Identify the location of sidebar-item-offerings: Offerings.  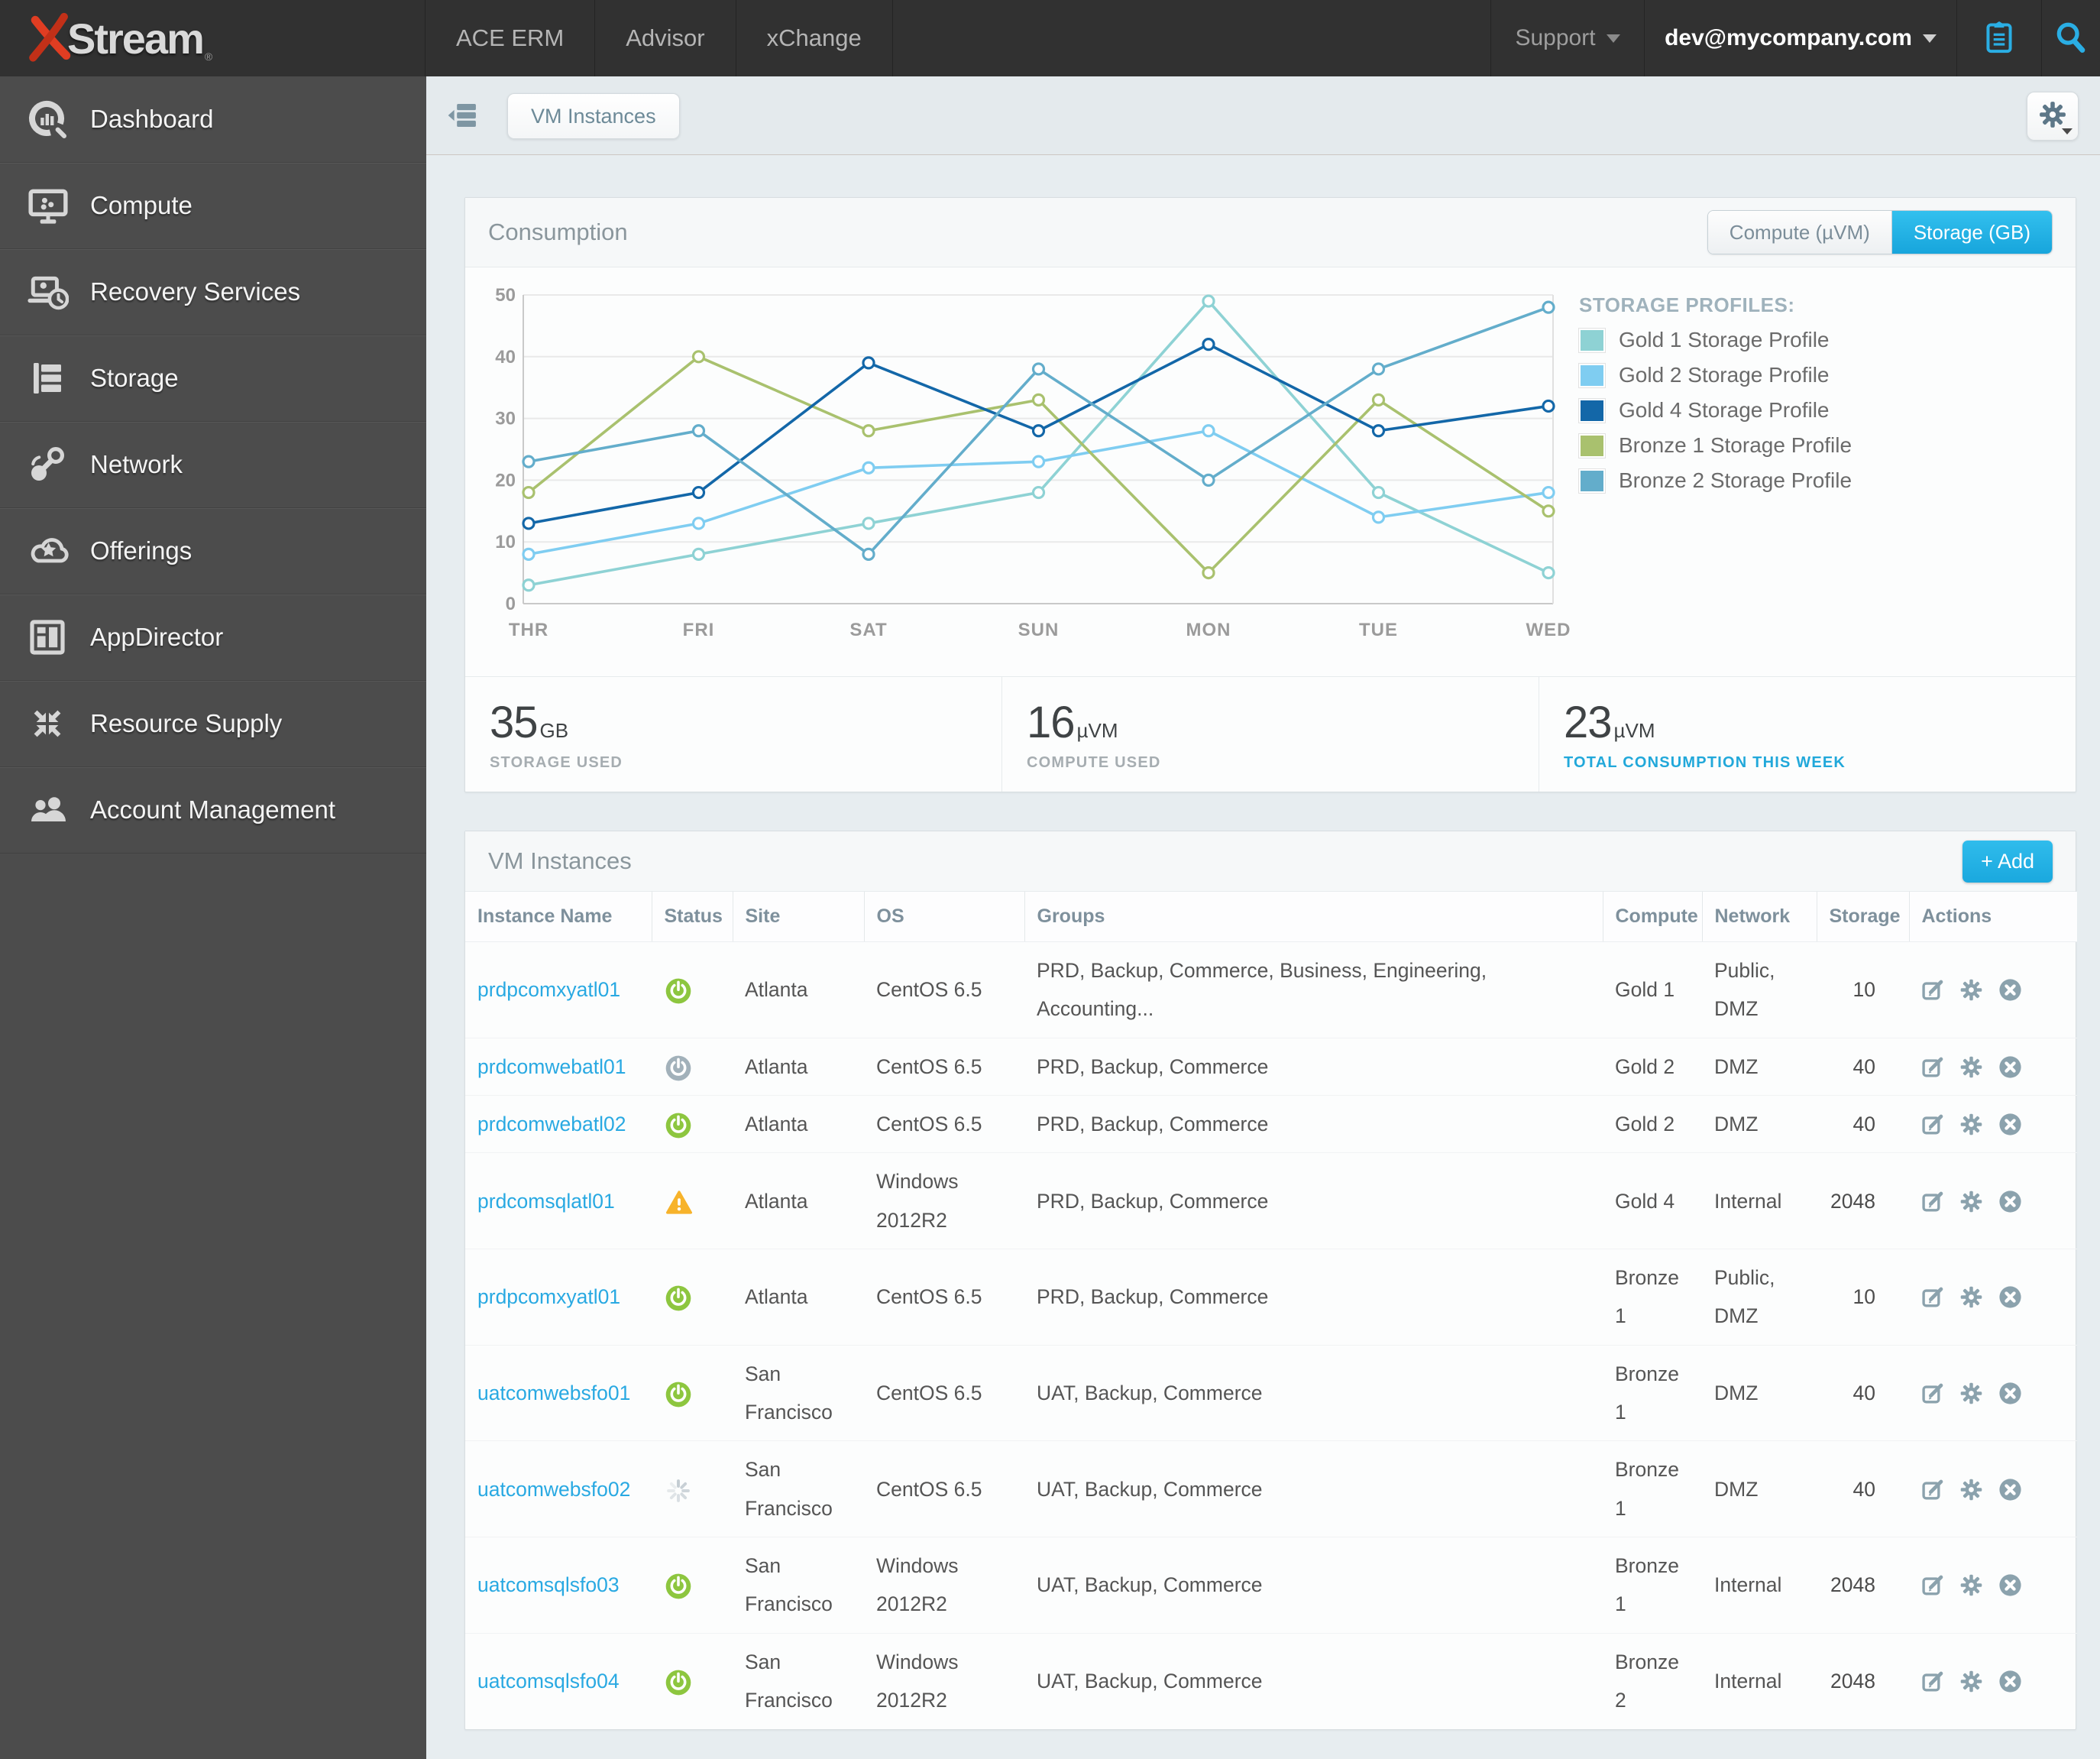
(213, 551).